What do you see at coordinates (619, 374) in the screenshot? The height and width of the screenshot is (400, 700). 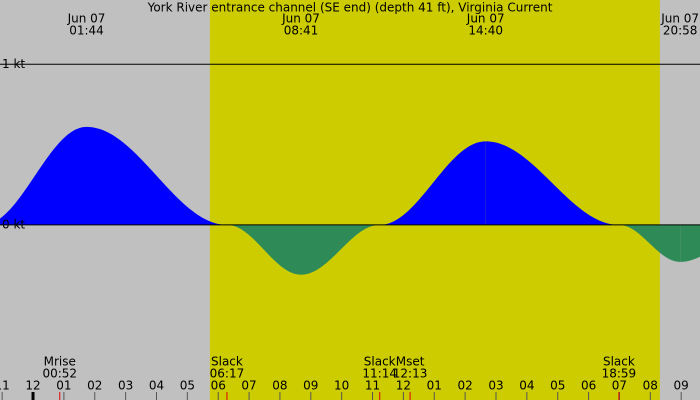 I see `event-time: 18:59` at bounding box center [619, 374].